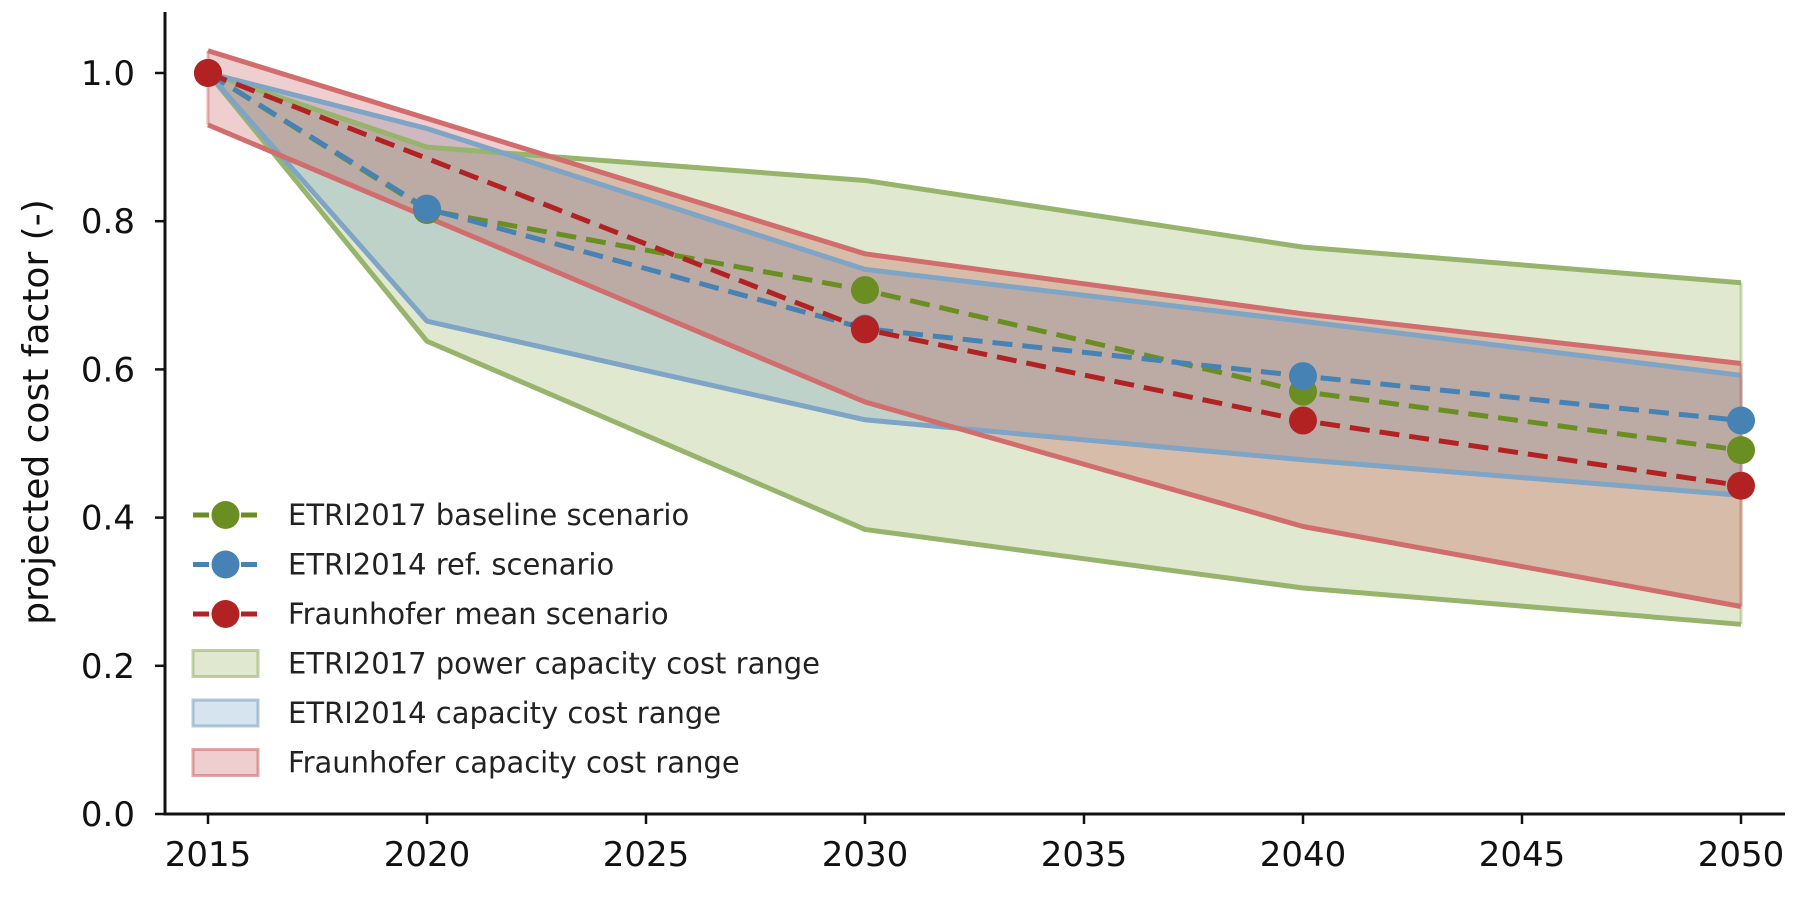 The width and height of the screenshot is (1800, 900). I want to click on y-tick-label: 0.2, so click(108, 667).